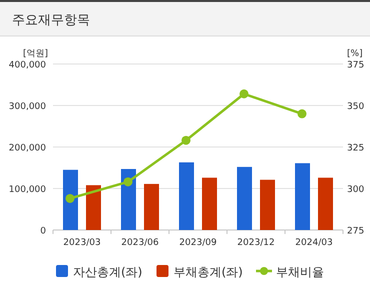 This screenshot has width=370, height=285. Describe the element at coordinates (208, 272) in the screenshot. I see `legend-label: 부채총계(좌)` at that location.